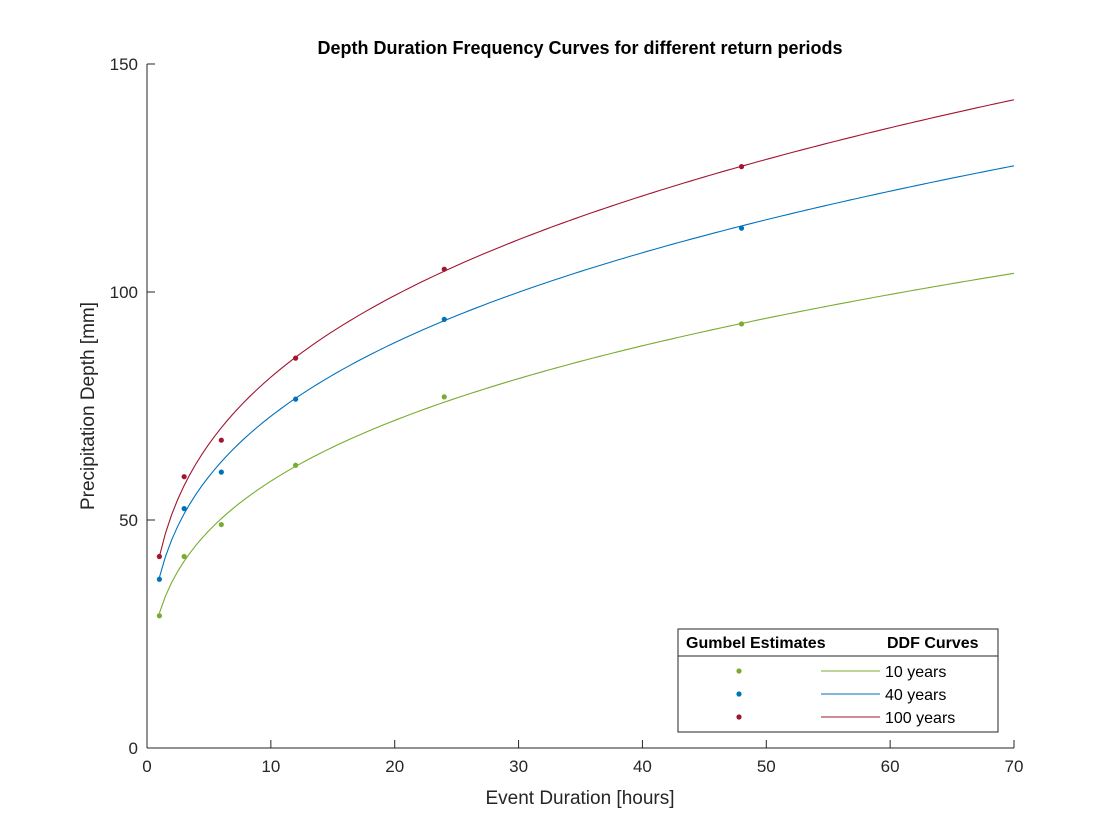 The image size is (1120, 840). What do you see at coordinates (124, 64) in the screenshot?
I see `y-tick-label: 150` at bounding box center [124, 64].